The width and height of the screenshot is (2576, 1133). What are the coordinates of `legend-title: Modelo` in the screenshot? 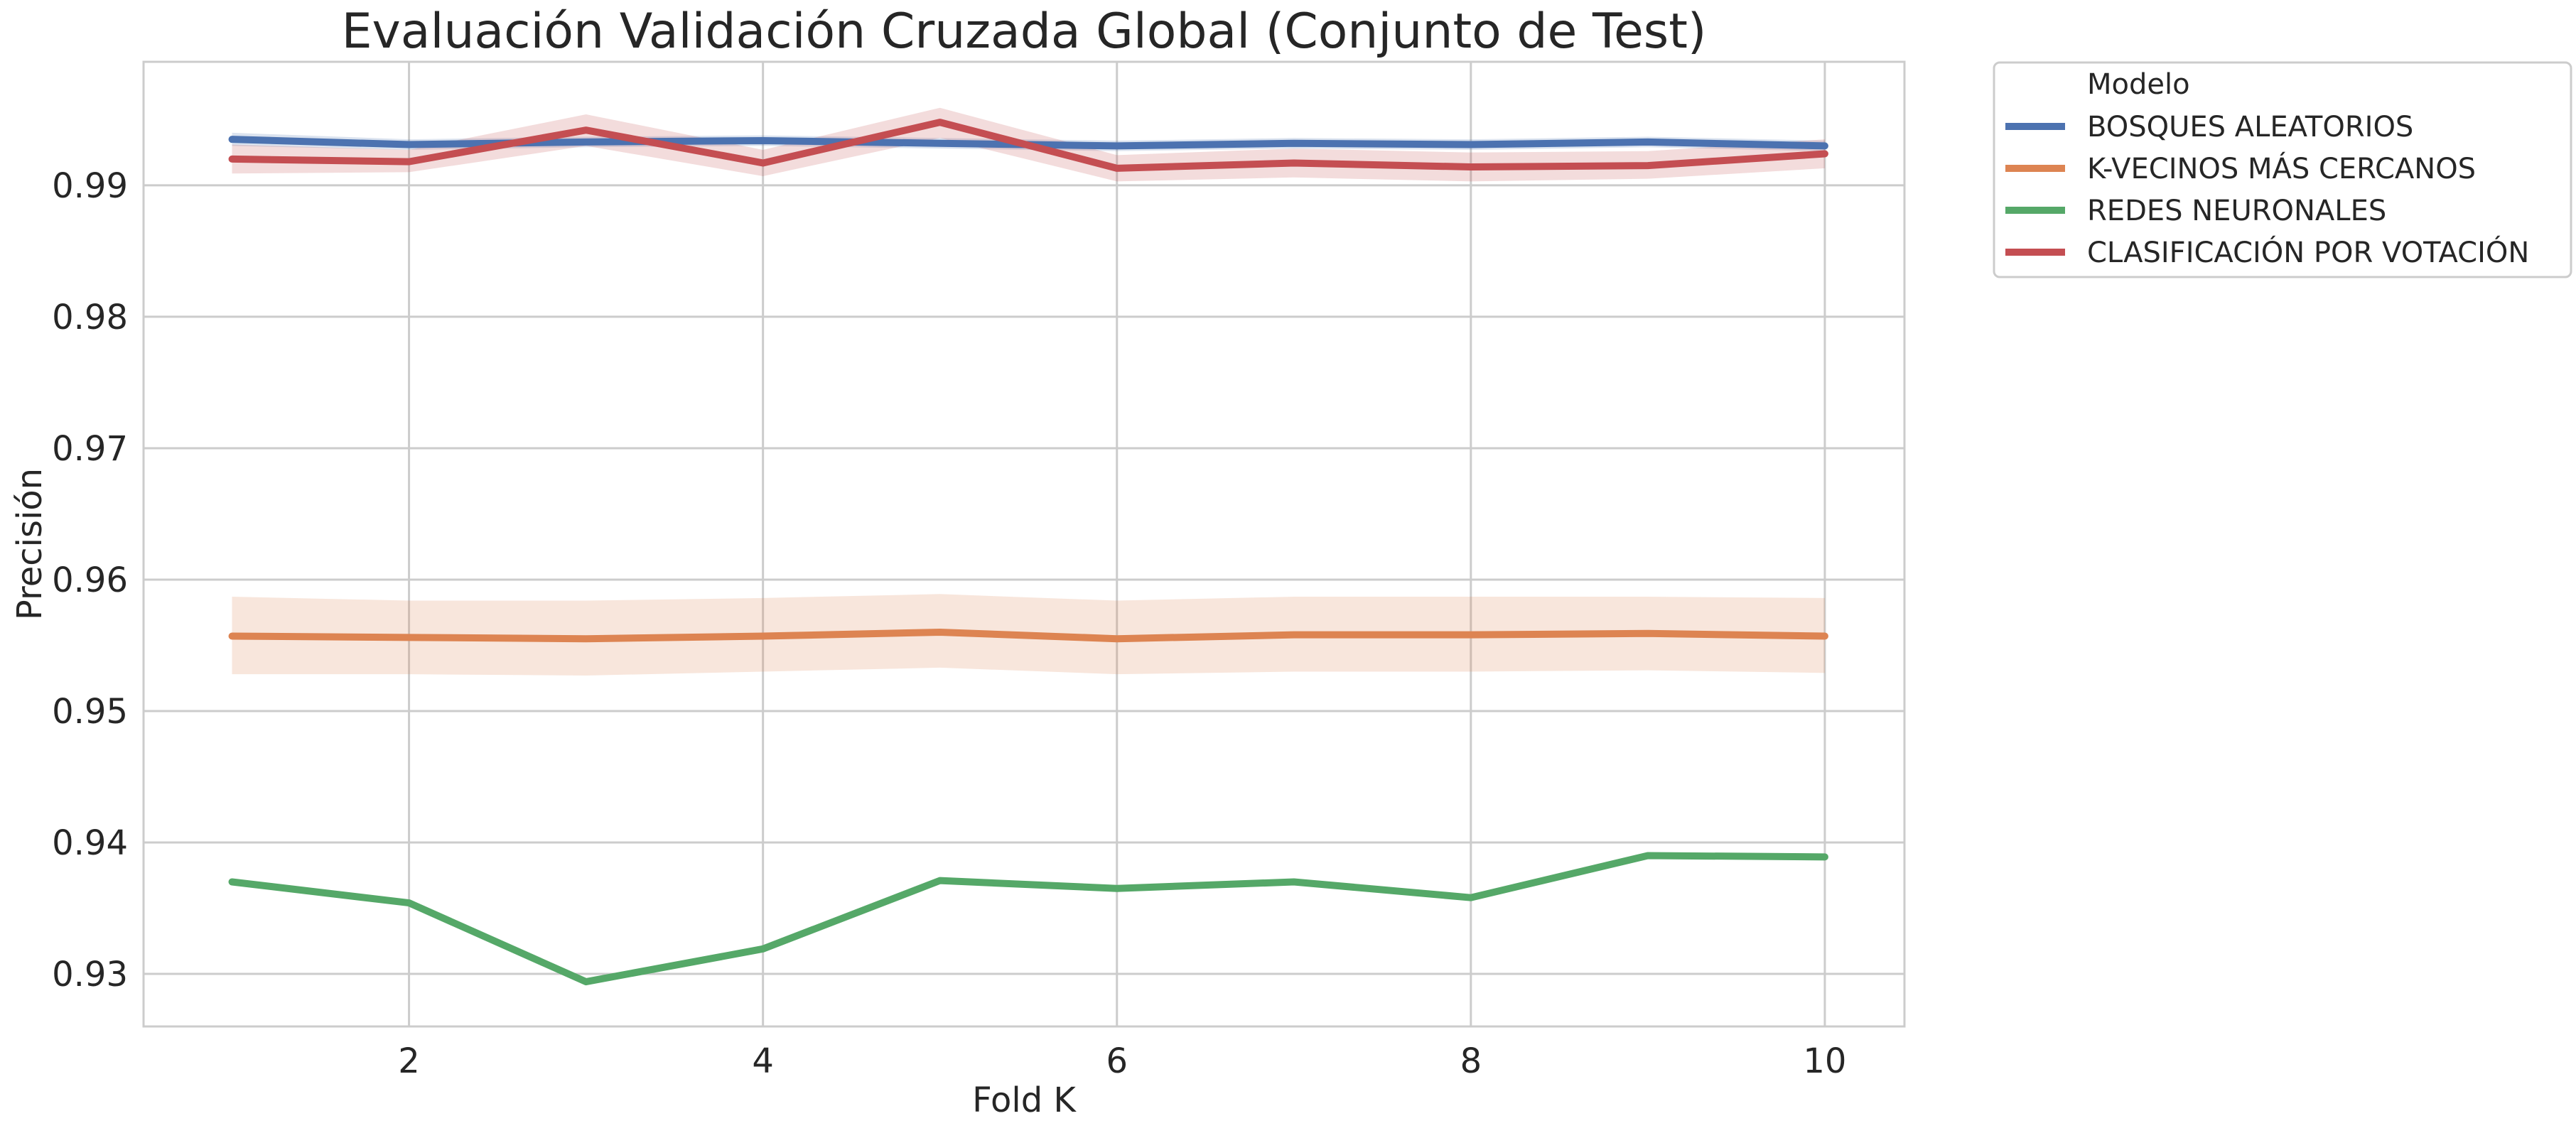 It's located at (2138, 84).